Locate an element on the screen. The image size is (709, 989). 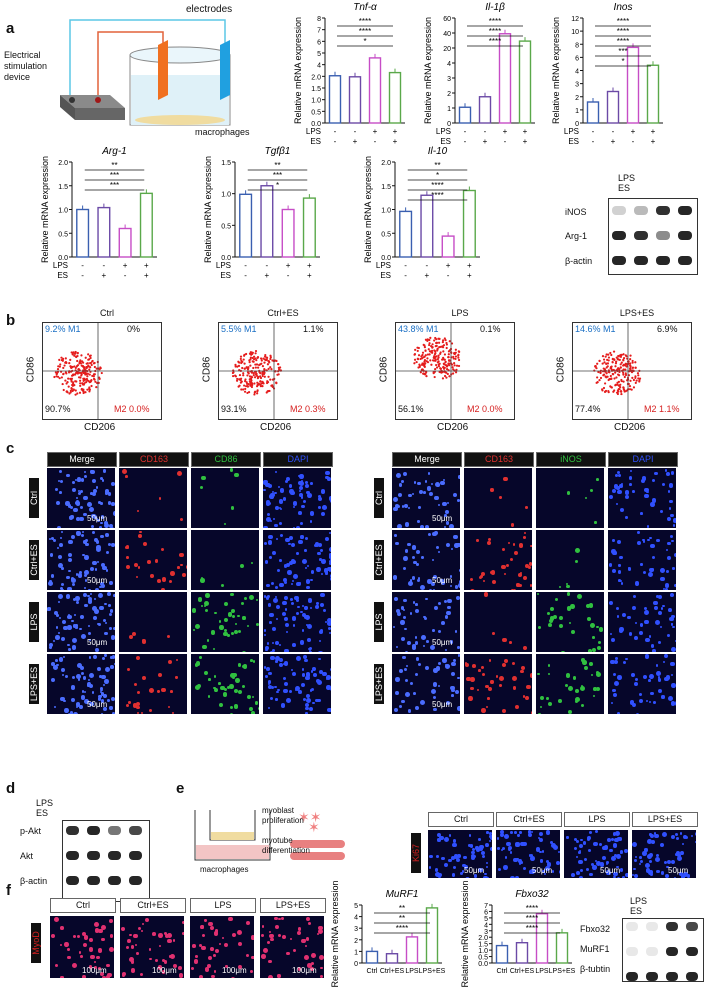
blot-d-band is located at coordinates (135, 855).